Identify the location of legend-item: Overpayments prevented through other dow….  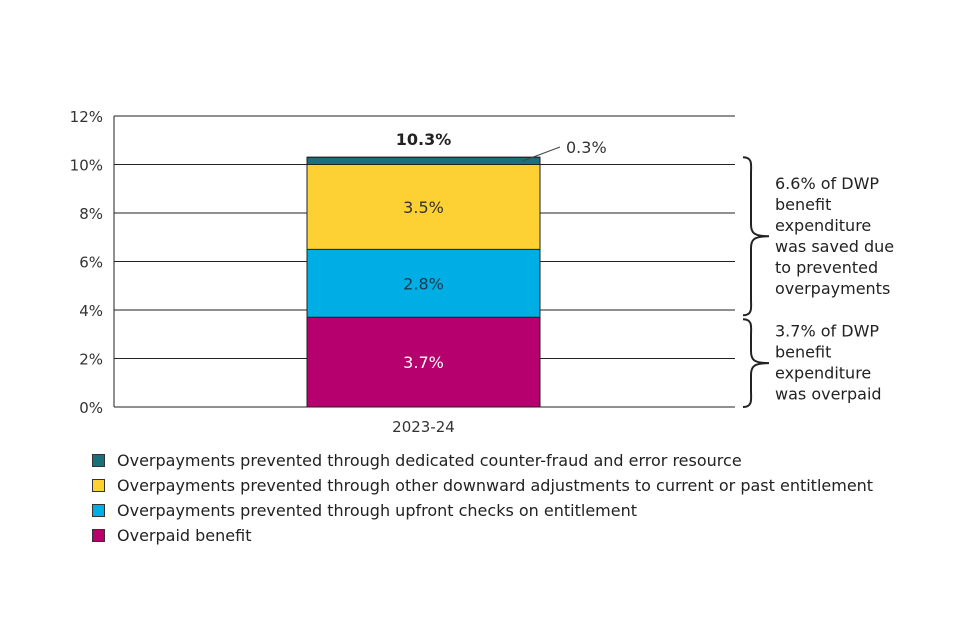
(482, 485).